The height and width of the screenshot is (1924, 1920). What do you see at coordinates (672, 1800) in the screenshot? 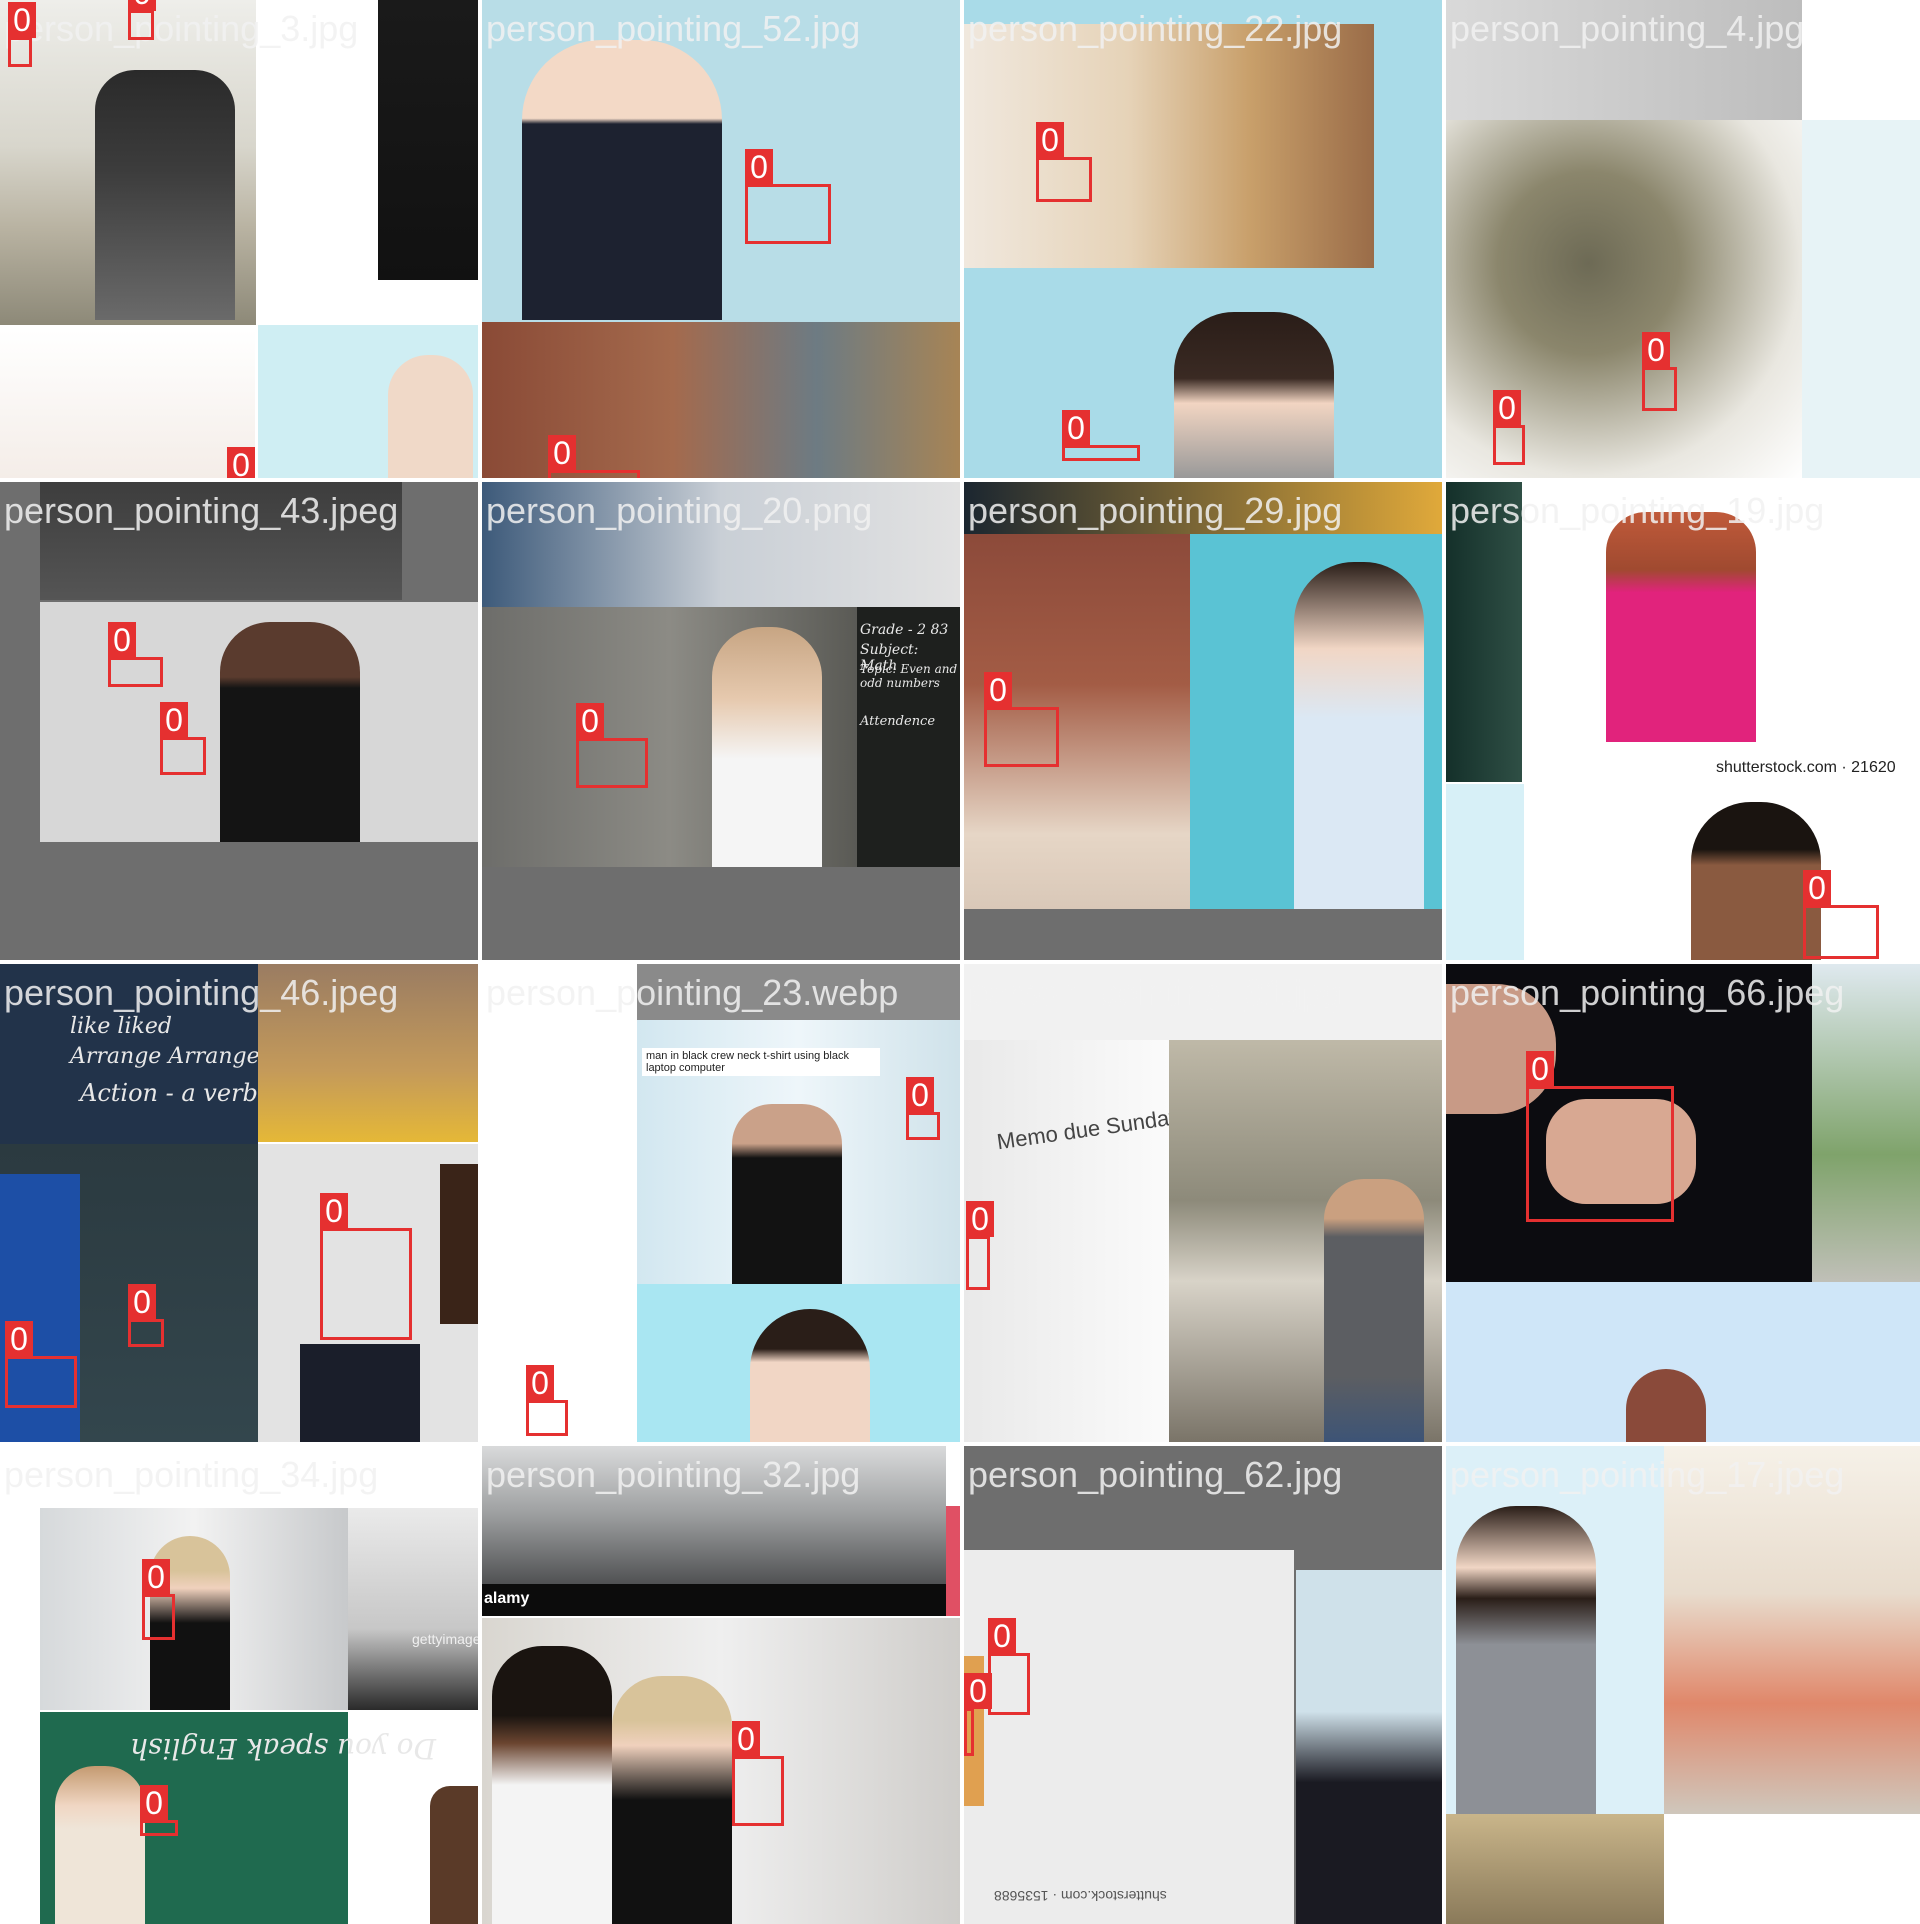
I see `photo-woman-hat-black-top` at bounding box center [672, 1800].